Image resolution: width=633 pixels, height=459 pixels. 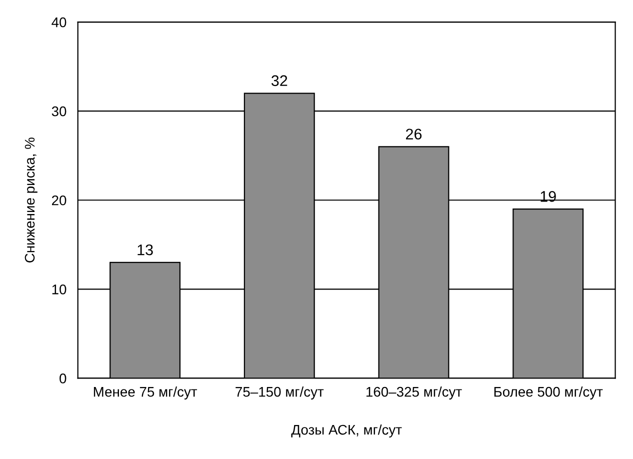 I want to click on x-tick-label: Менее 75 мг/сут, so click(x=146, y=393).